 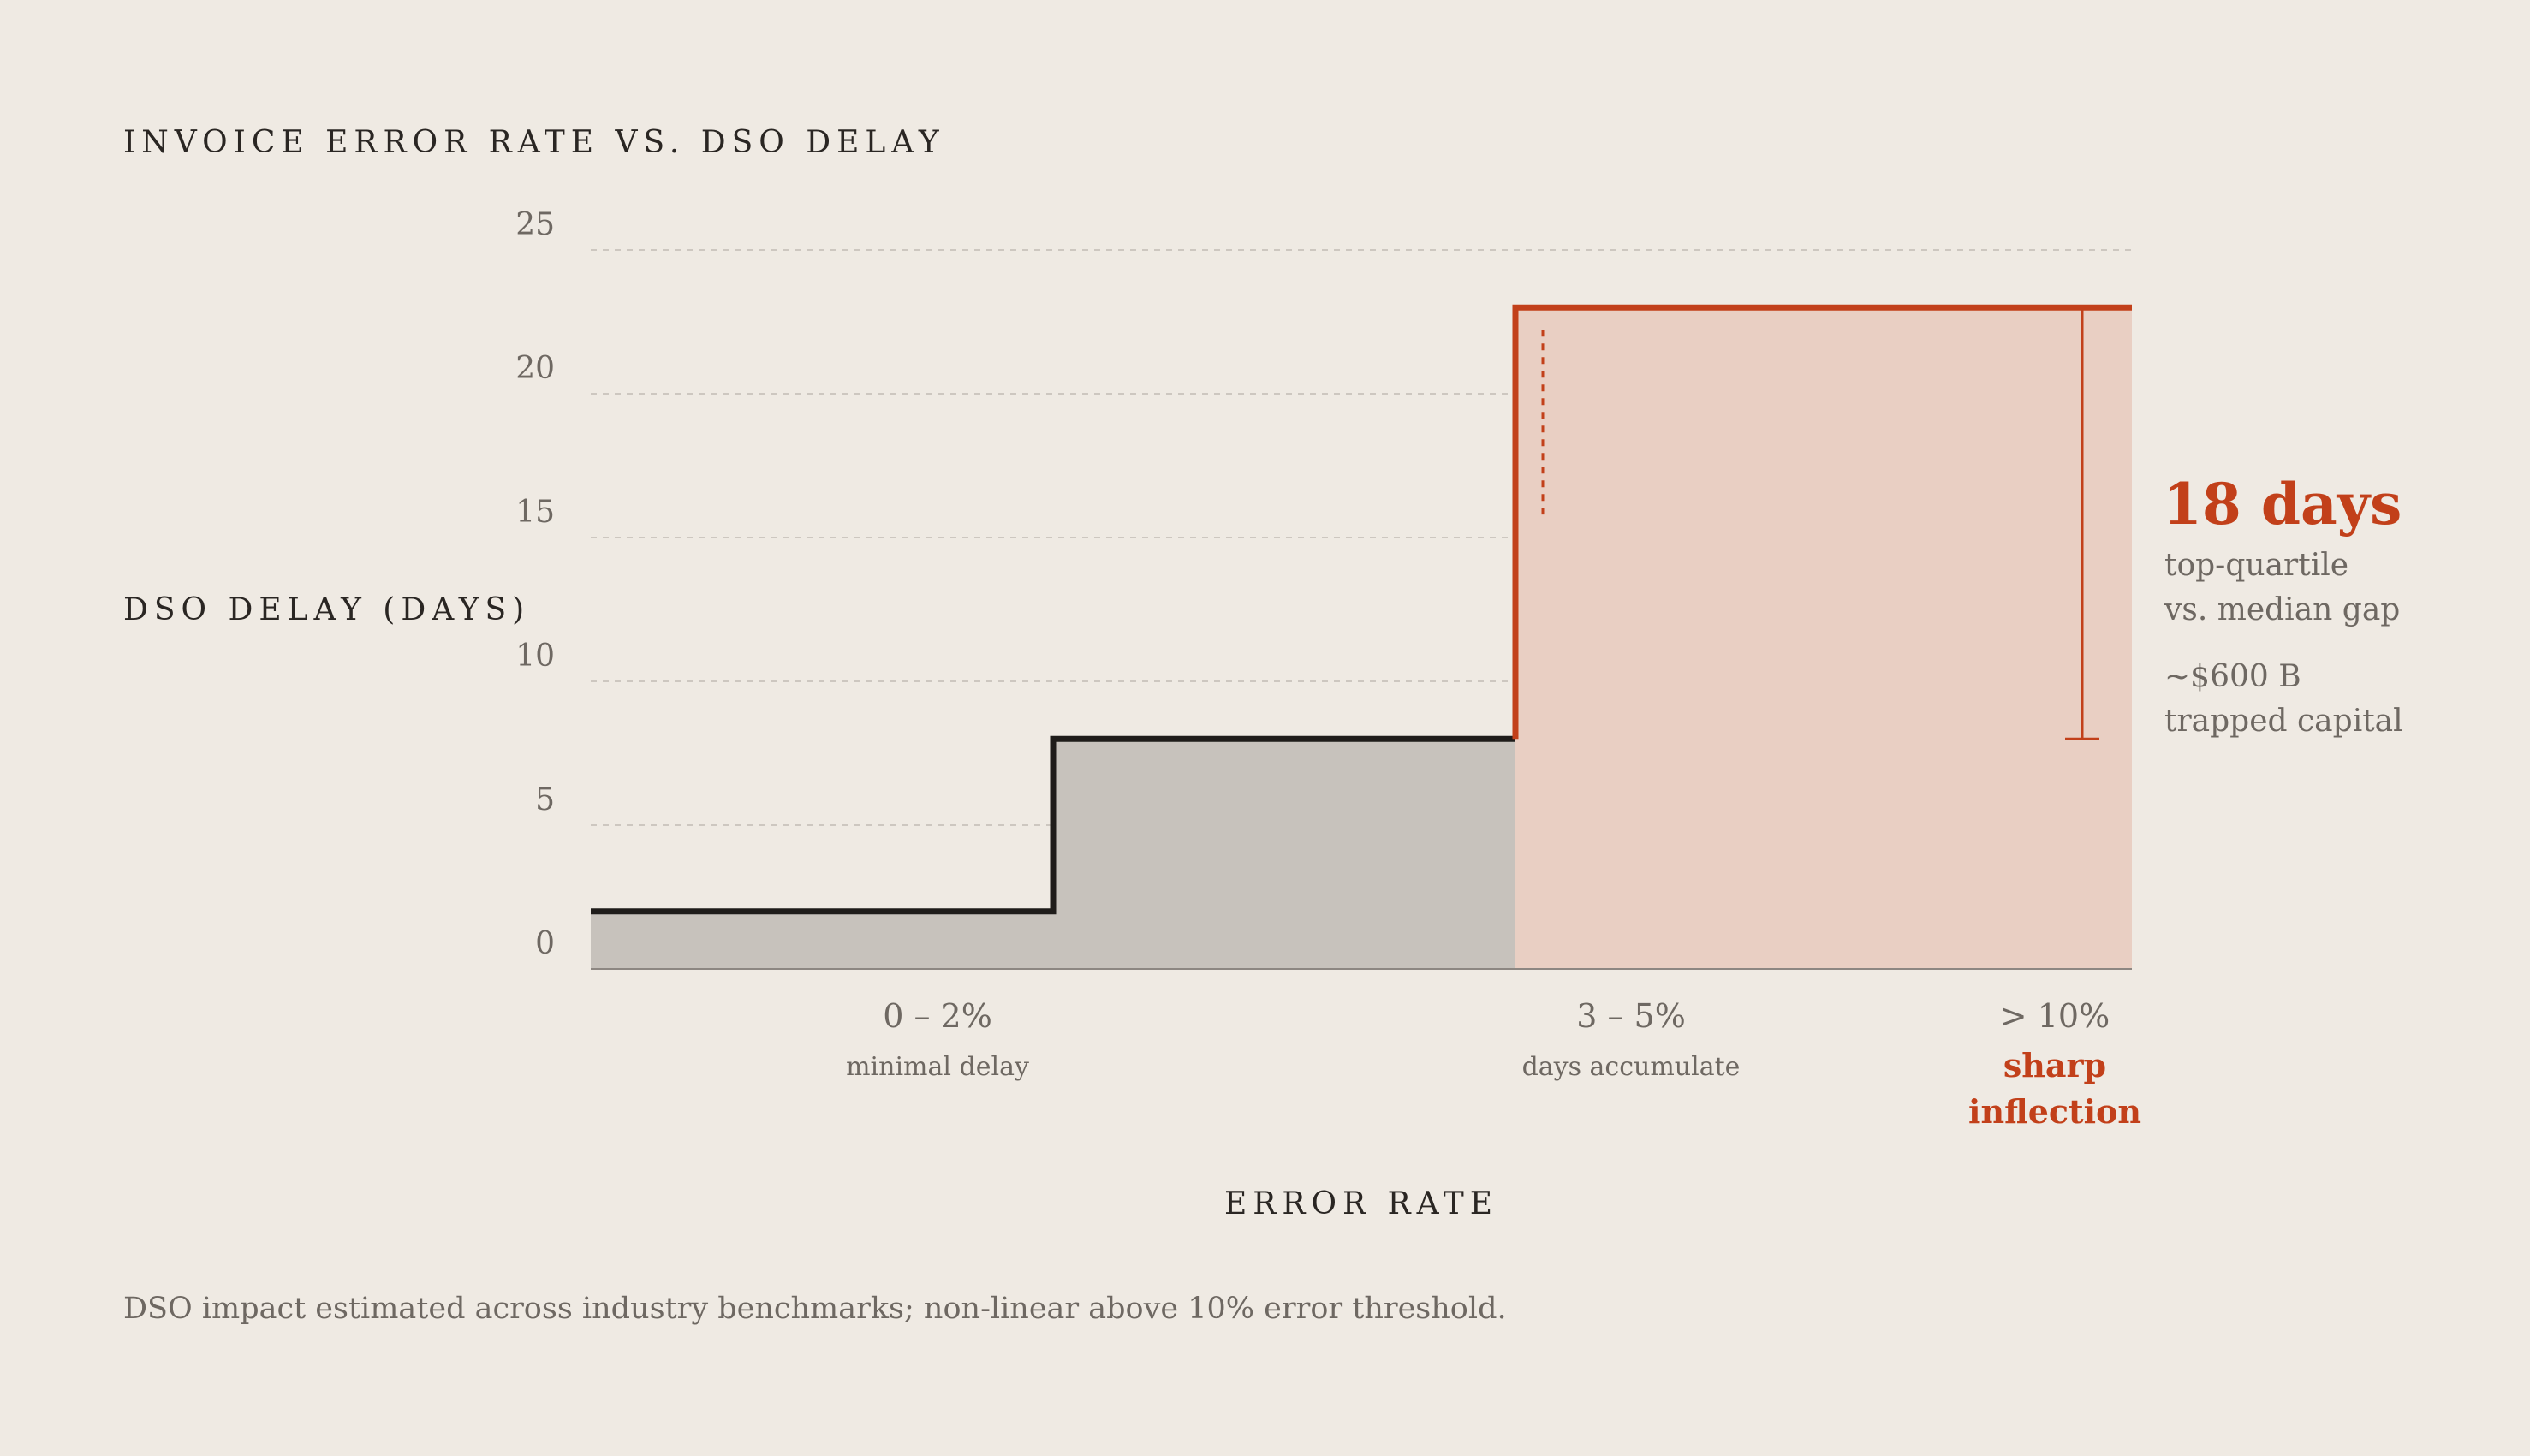 What do you see at coordinates (545, 943) in the screenshot?
I see `y-tick-label-0: 0` at bounding box center [545, 943].